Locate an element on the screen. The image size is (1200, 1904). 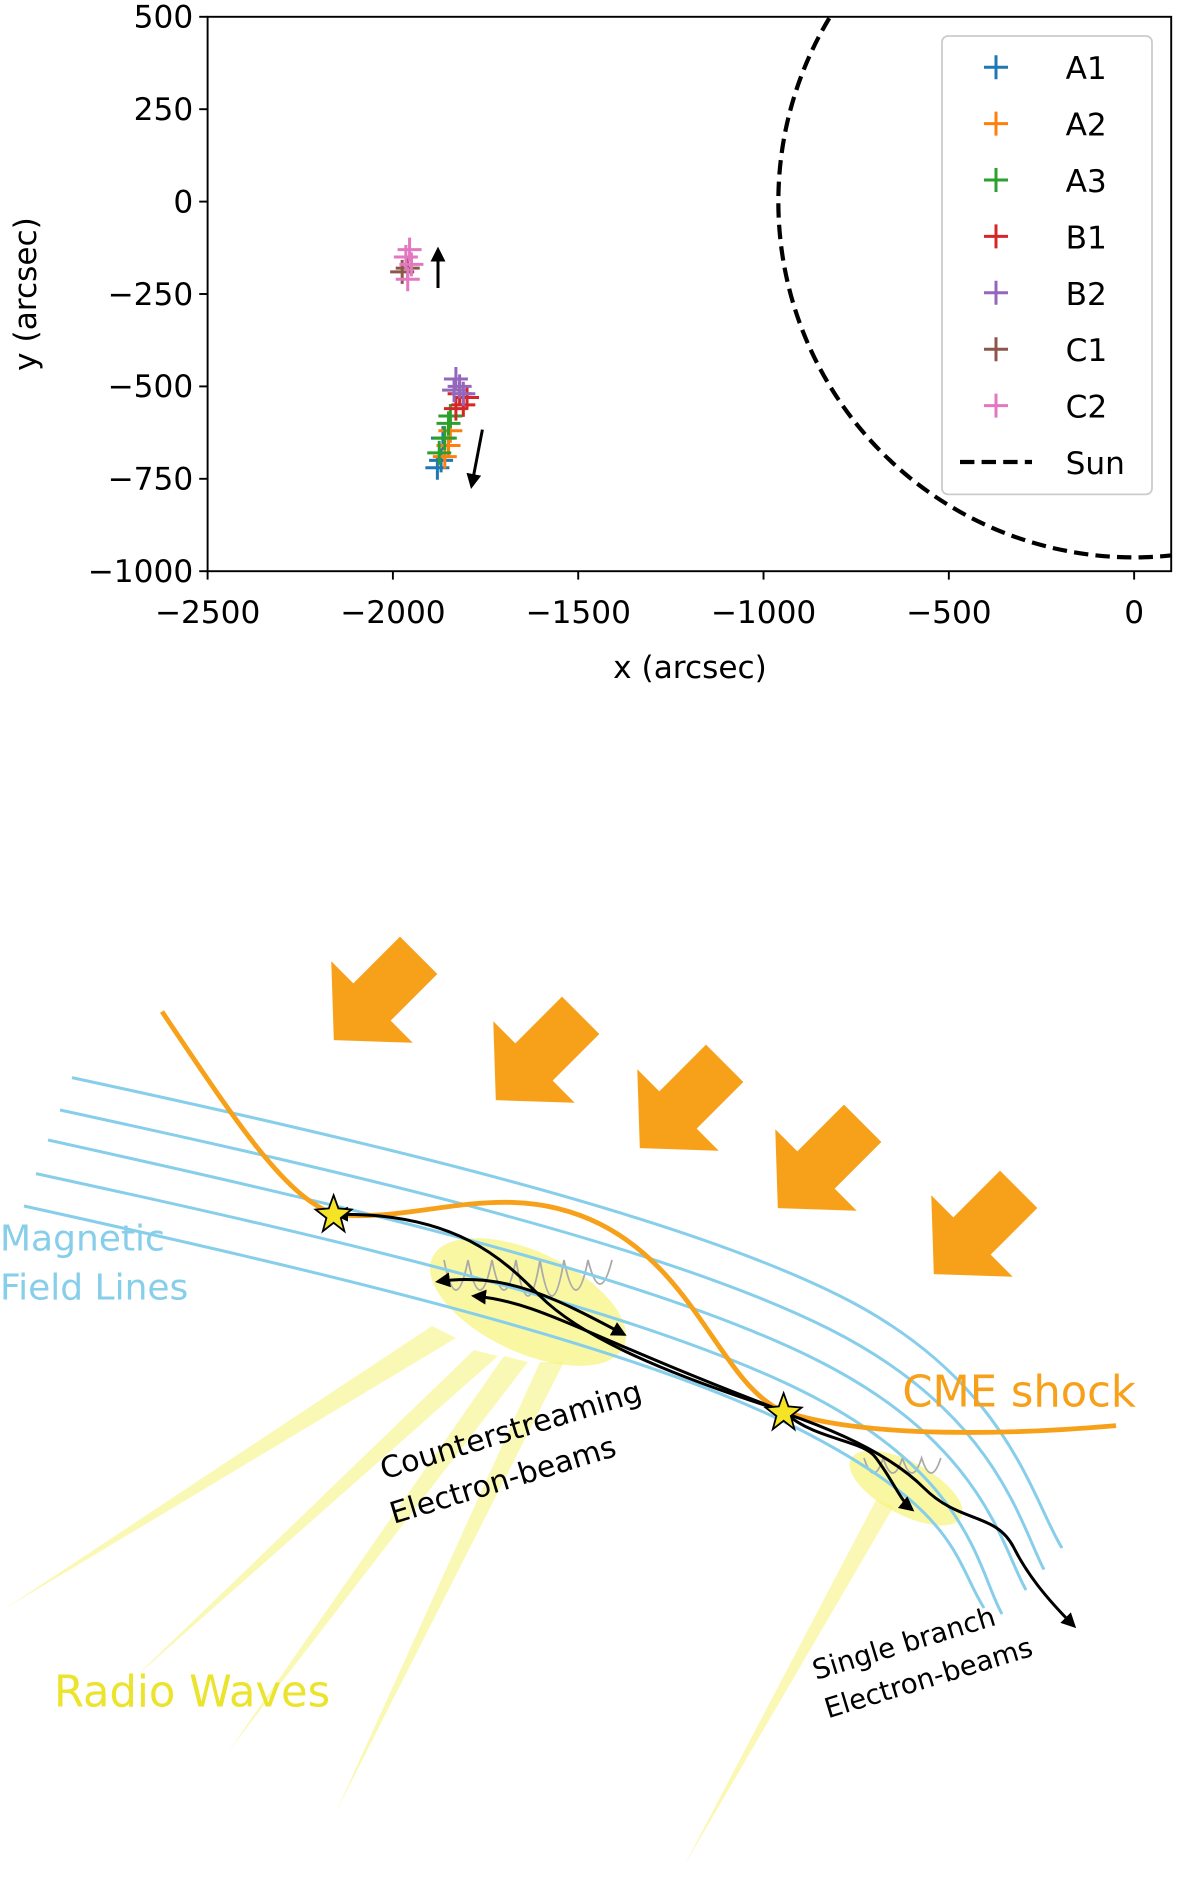
y-tick-label: −1000 is located at coordinates (141, 572).